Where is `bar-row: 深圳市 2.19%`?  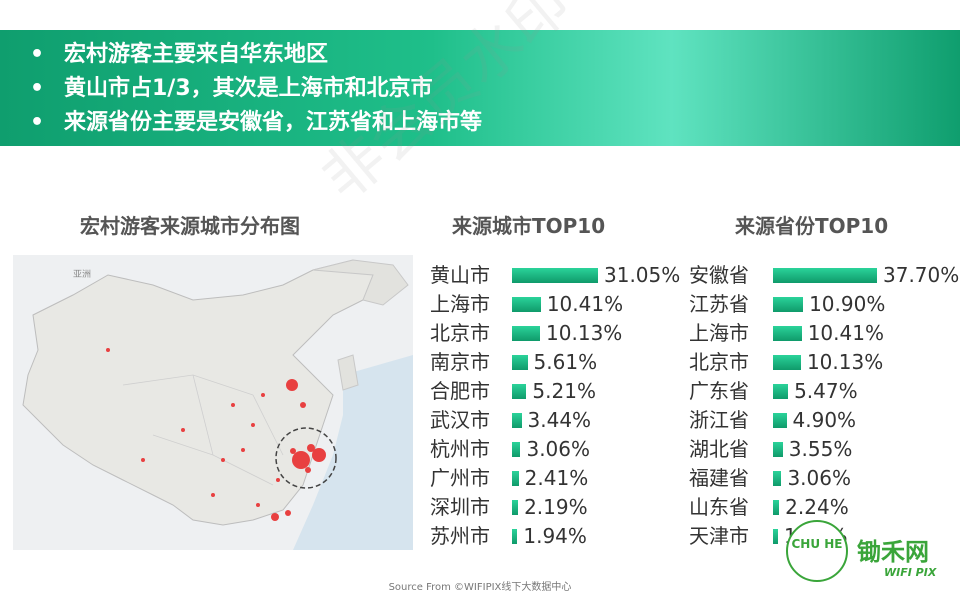 bar-row: 深圳市 2.19% is located at coordinates (560, 507).